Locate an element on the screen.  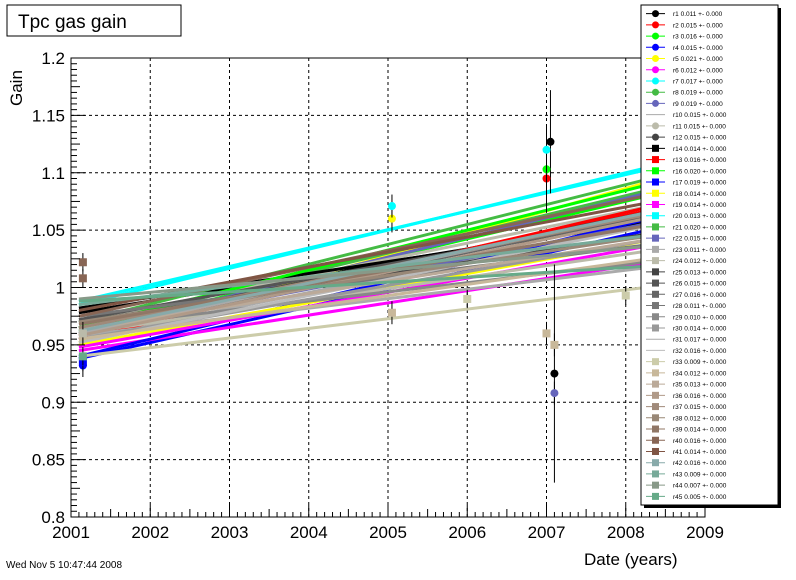
legend-entry: r42 0.016 +- 0.000 is located at coordinates (700, 463).